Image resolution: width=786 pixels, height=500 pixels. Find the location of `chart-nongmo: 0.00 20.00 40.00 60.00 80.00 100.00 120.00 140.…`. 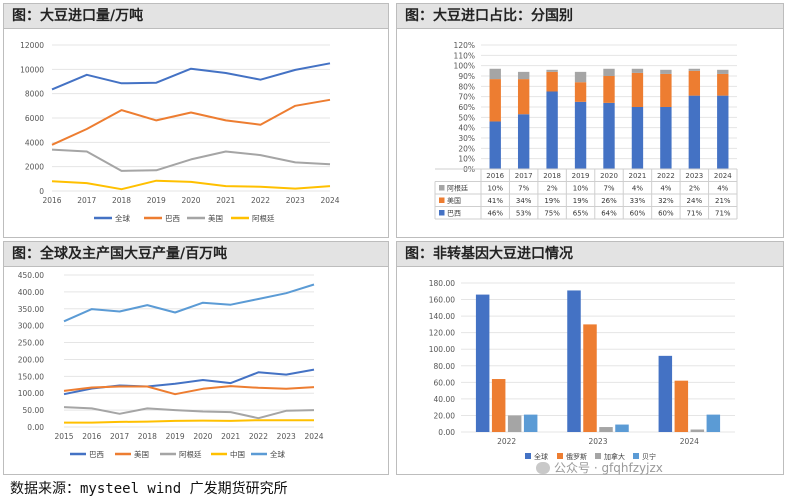

chart-nongmo: 0.00 20.00 40.00 60.00 80.00 100.00 120.00 140.… is located at coordinates (582, 370).